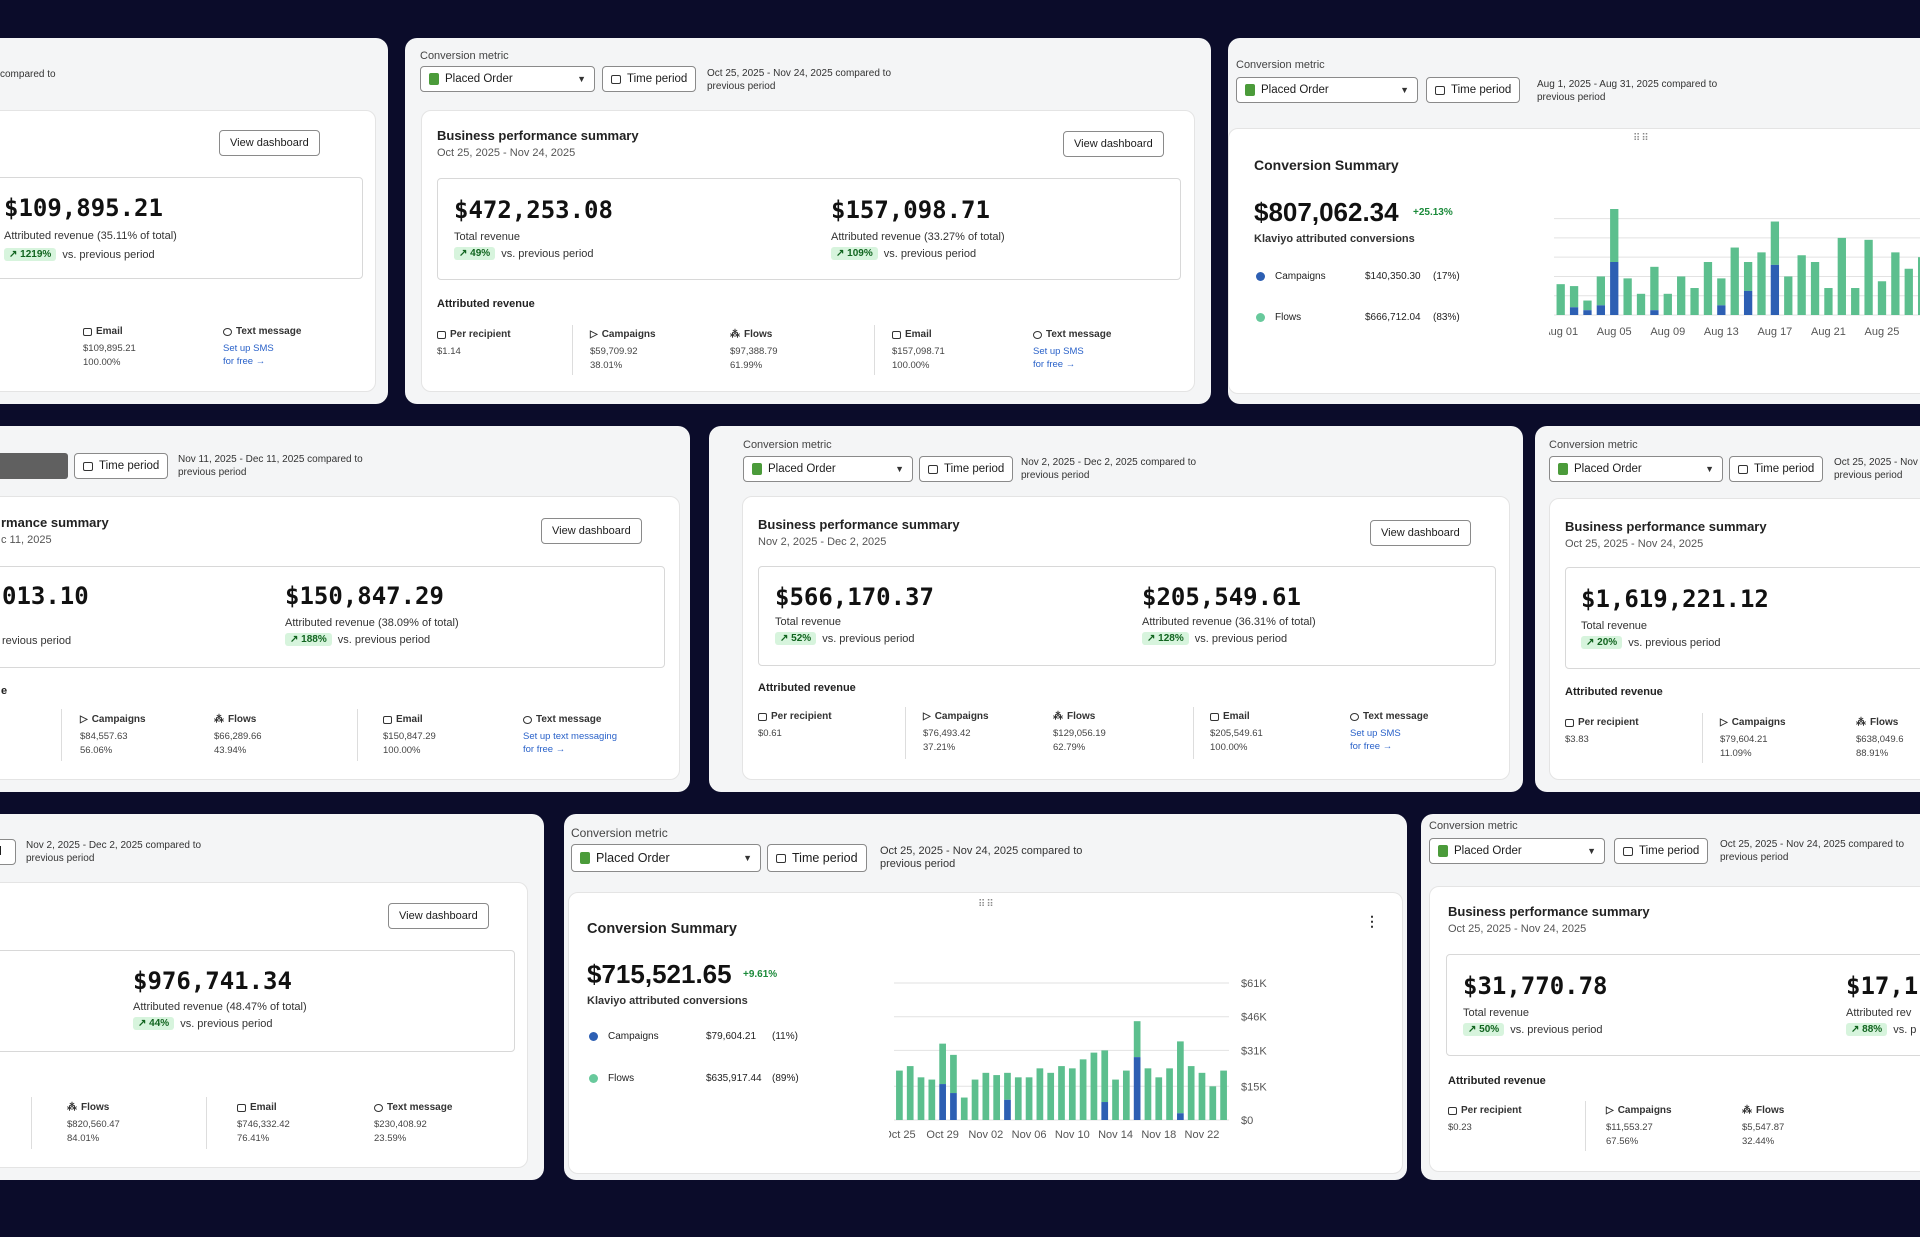 The height and width of the screenshot is (1237, 1920). I want to click on time-period-button: od, so click(8, 852).